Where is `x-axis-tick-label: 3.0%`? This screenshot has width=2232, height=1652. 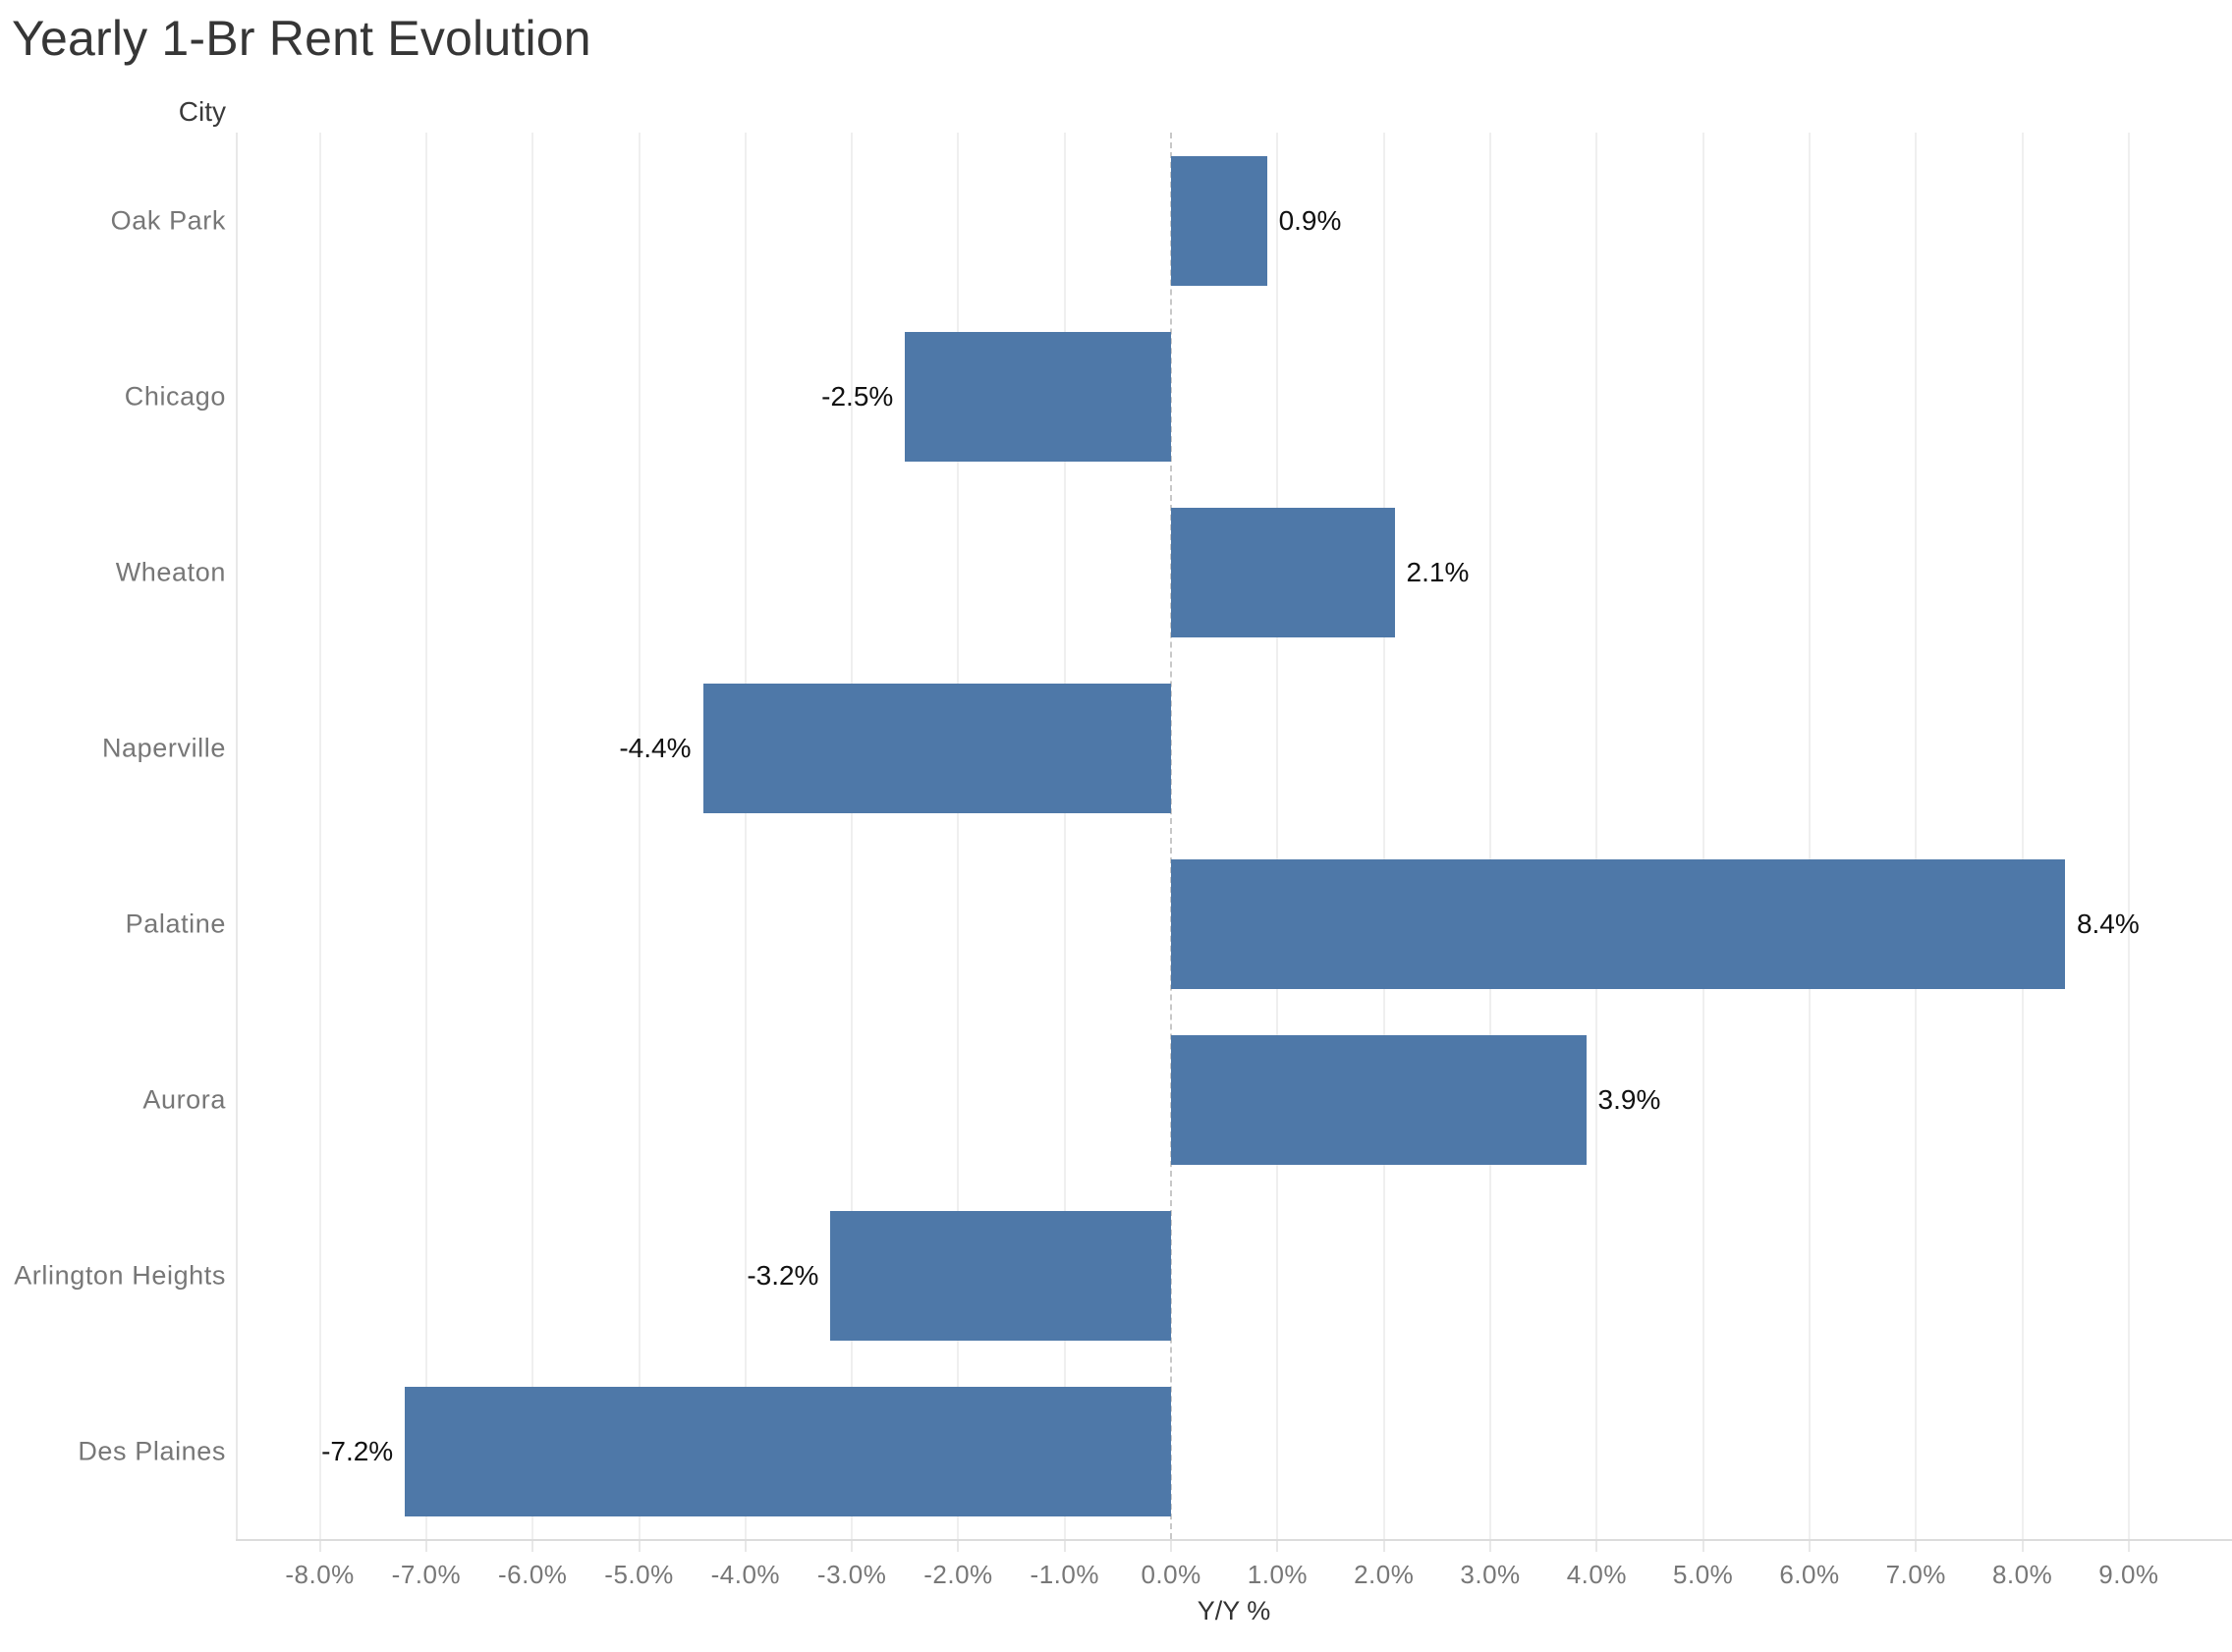 x-axis-tick-label: 3.0% is located at coordinates (1491, 1575).